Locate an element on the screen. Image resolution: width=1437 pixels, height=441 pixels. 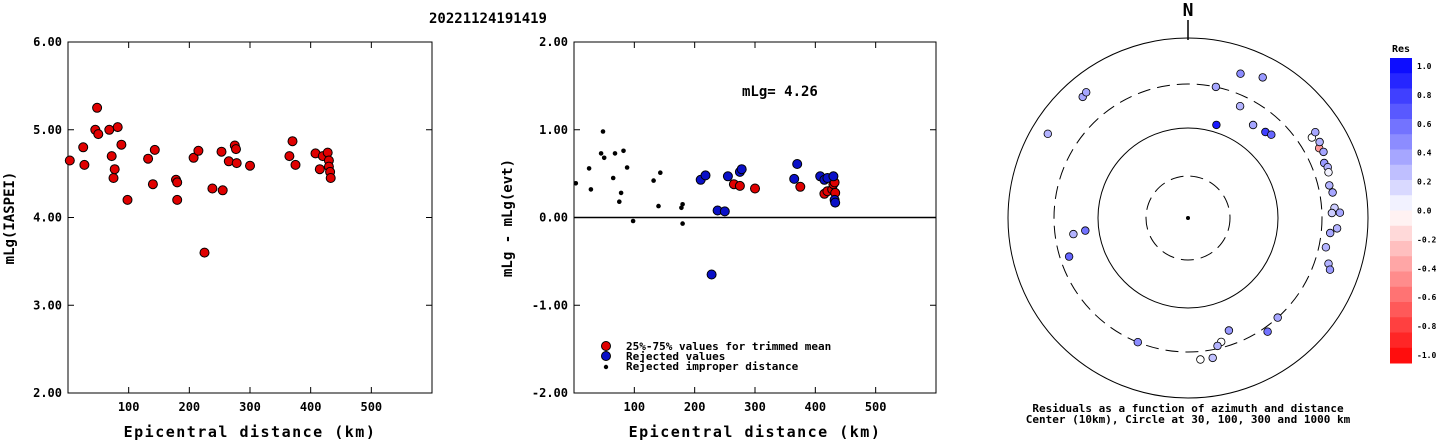
colorbar-tick-label: -1.0 is located at coordinates (1426, 355).